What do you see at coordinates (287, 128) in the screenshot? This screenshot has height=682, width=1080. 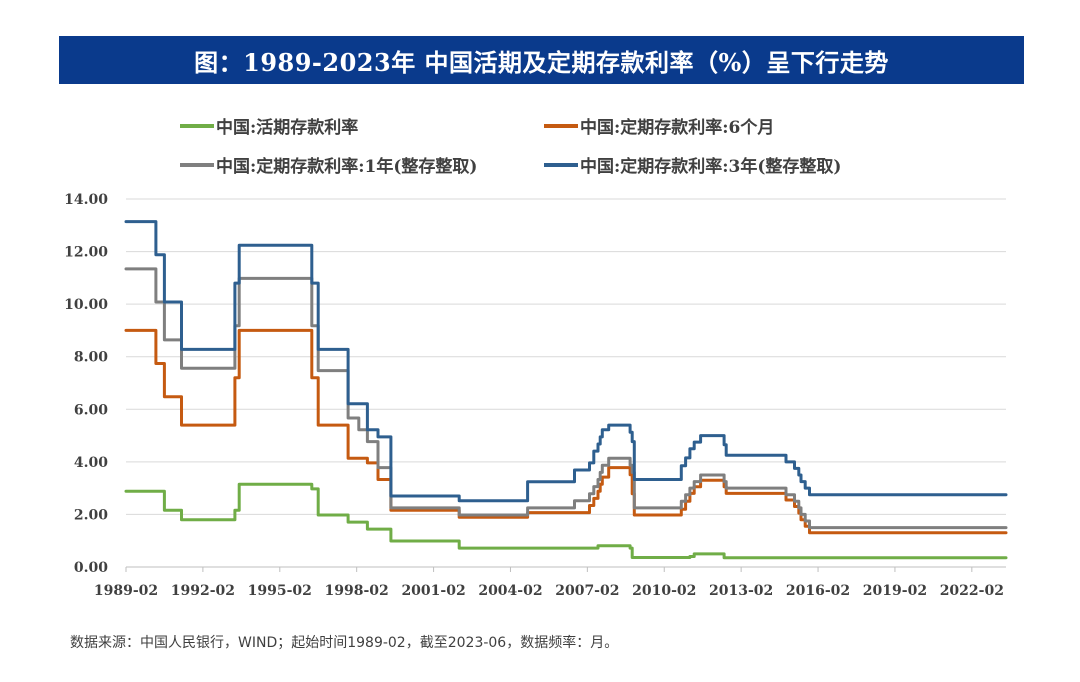 I see `legend-label-demand: 中国:活期存款利率` at bounding box center [287, 128].